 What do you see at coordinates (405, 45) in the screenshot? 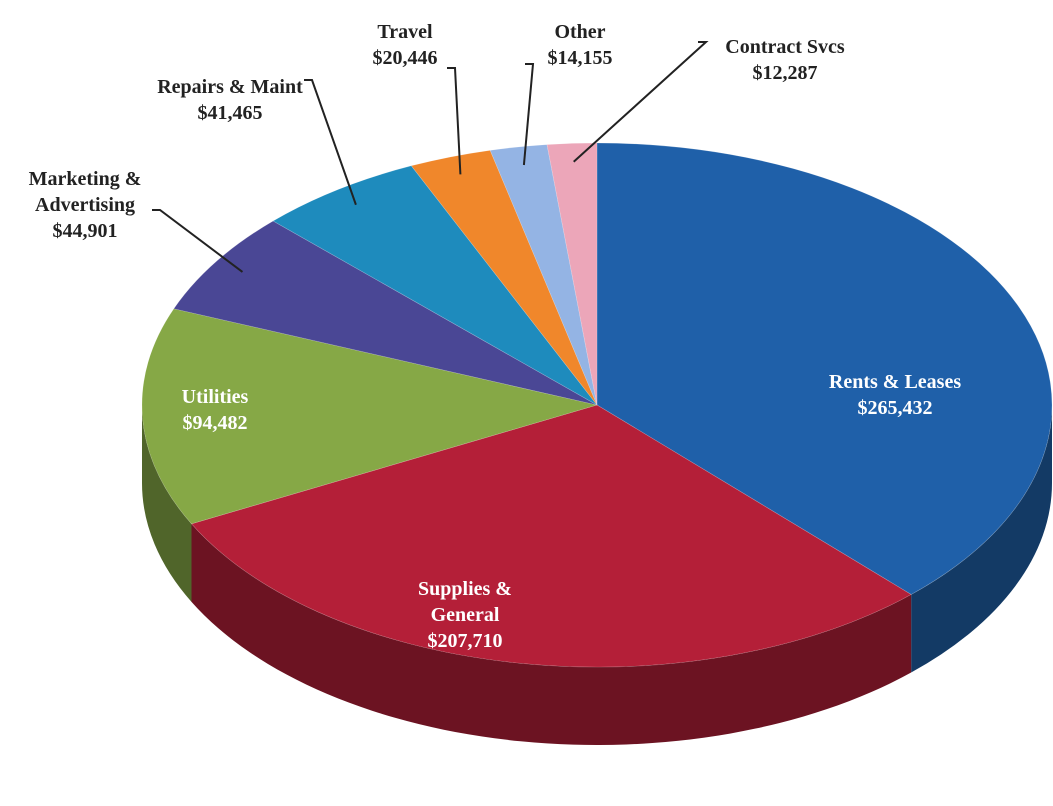
I see `slice-label: Travel $20,446` at bounding box center [405, 45].